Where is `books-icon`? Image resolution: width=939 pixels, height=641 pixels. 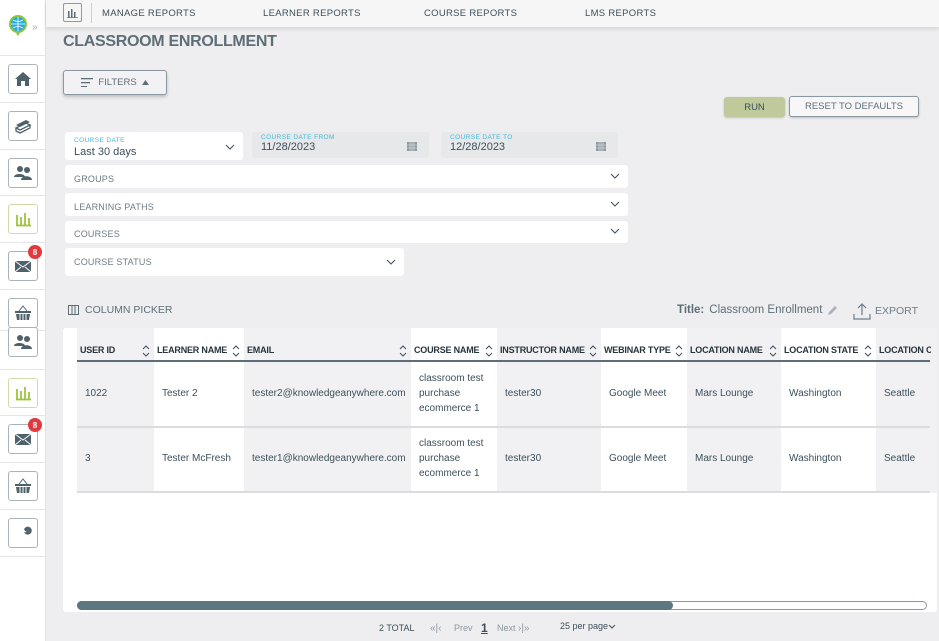
books-icon is located at coordinates (23, 127).